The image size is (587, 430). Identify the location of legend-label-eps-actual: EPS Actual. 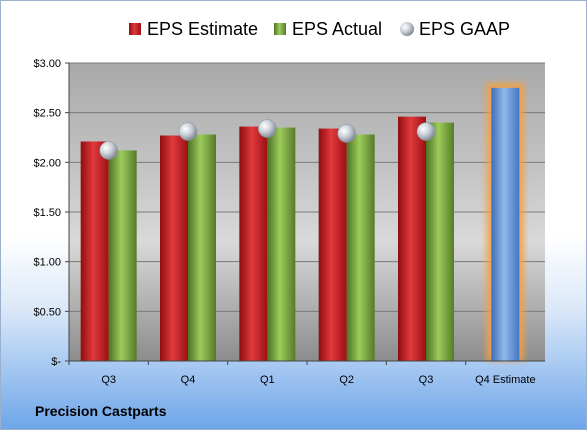
(337, 29).